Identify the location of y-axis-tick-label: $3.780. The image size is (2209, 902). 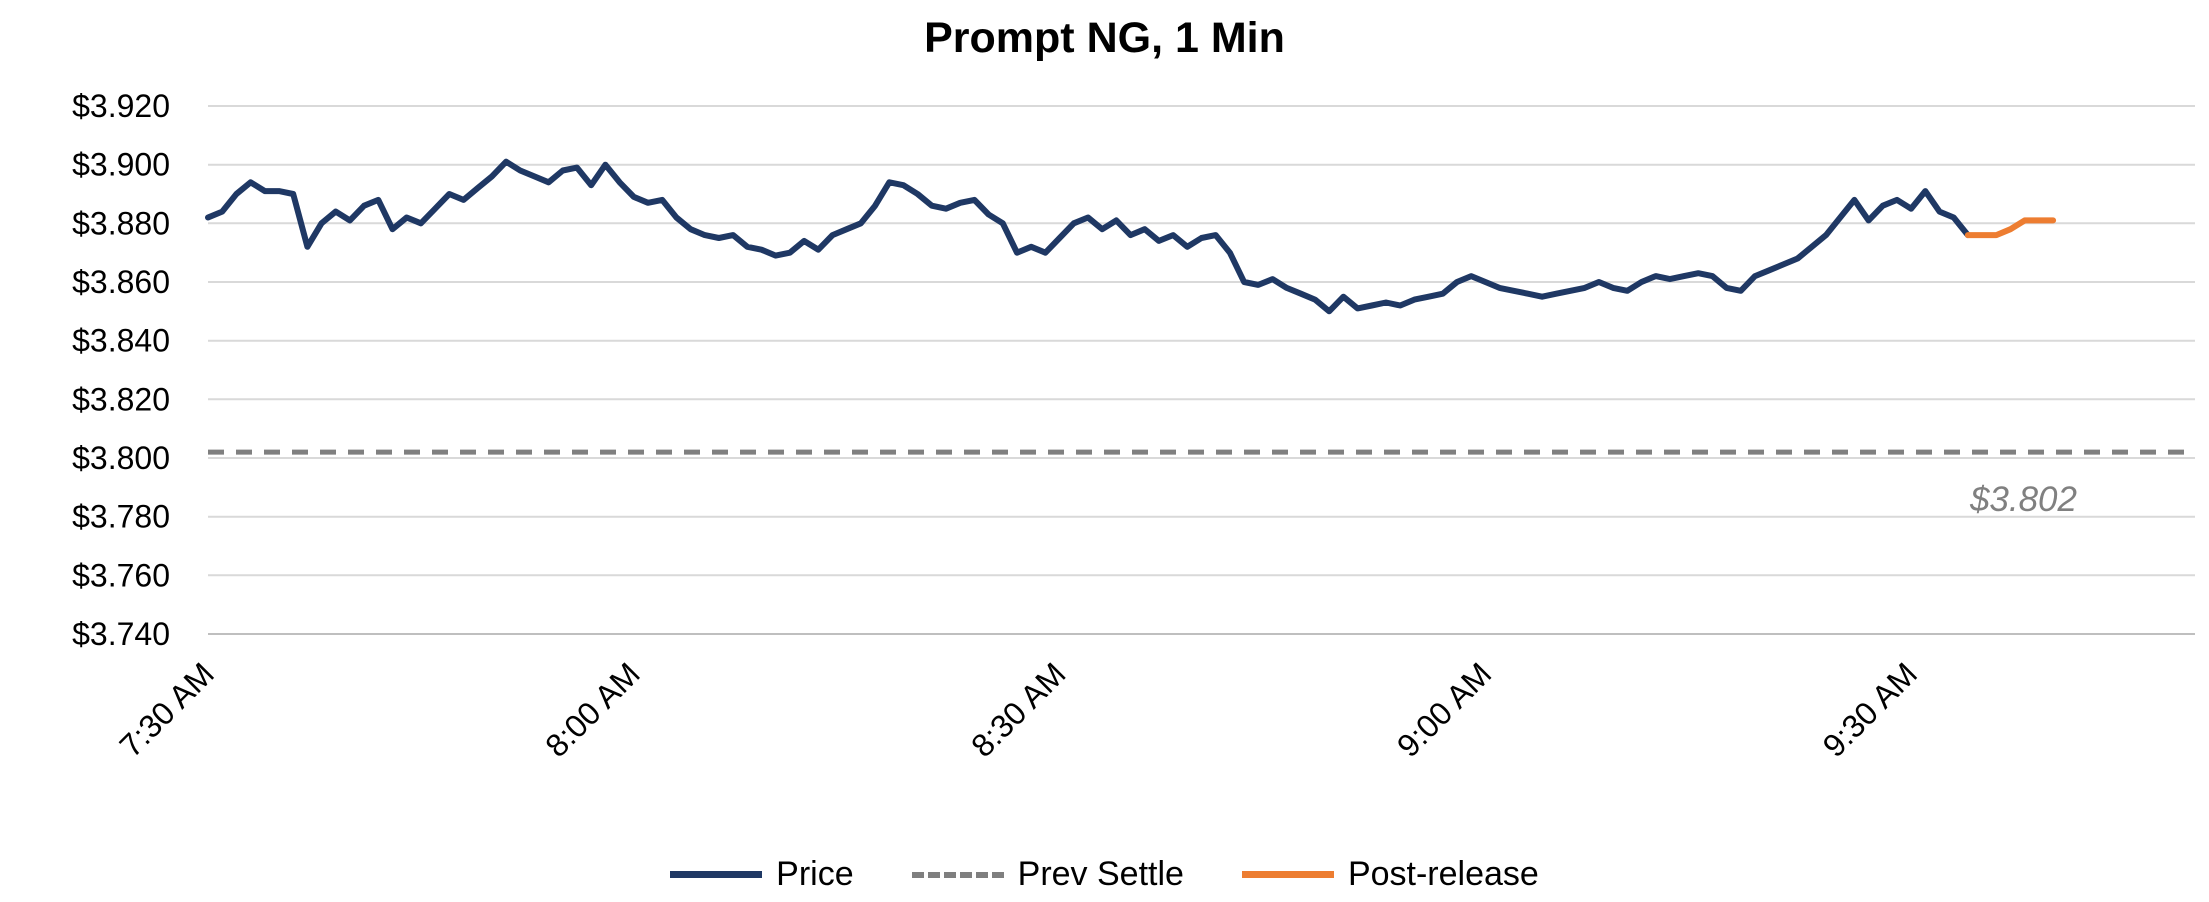
(121, 517).